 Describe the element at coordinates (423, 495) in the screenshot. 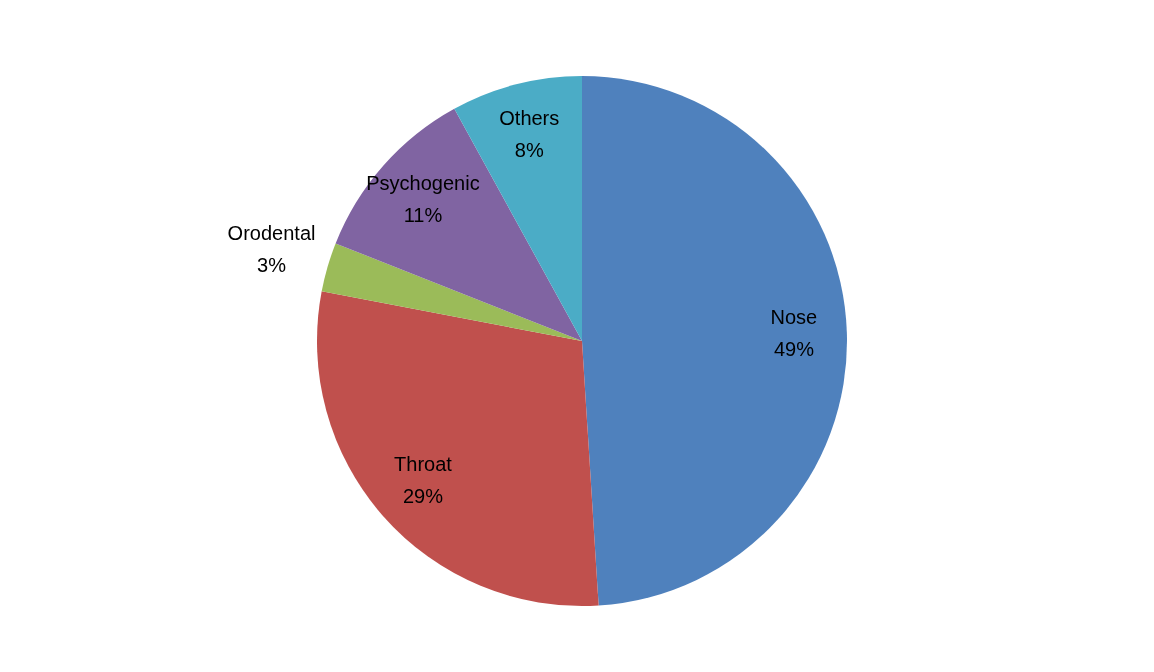

I see `data-label: 29%` at that location.